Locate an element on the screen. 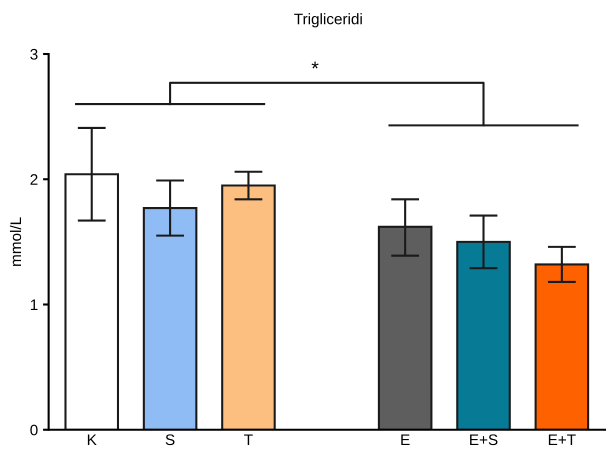  y-tick-label: 2 is located at coordinates (34, 179).